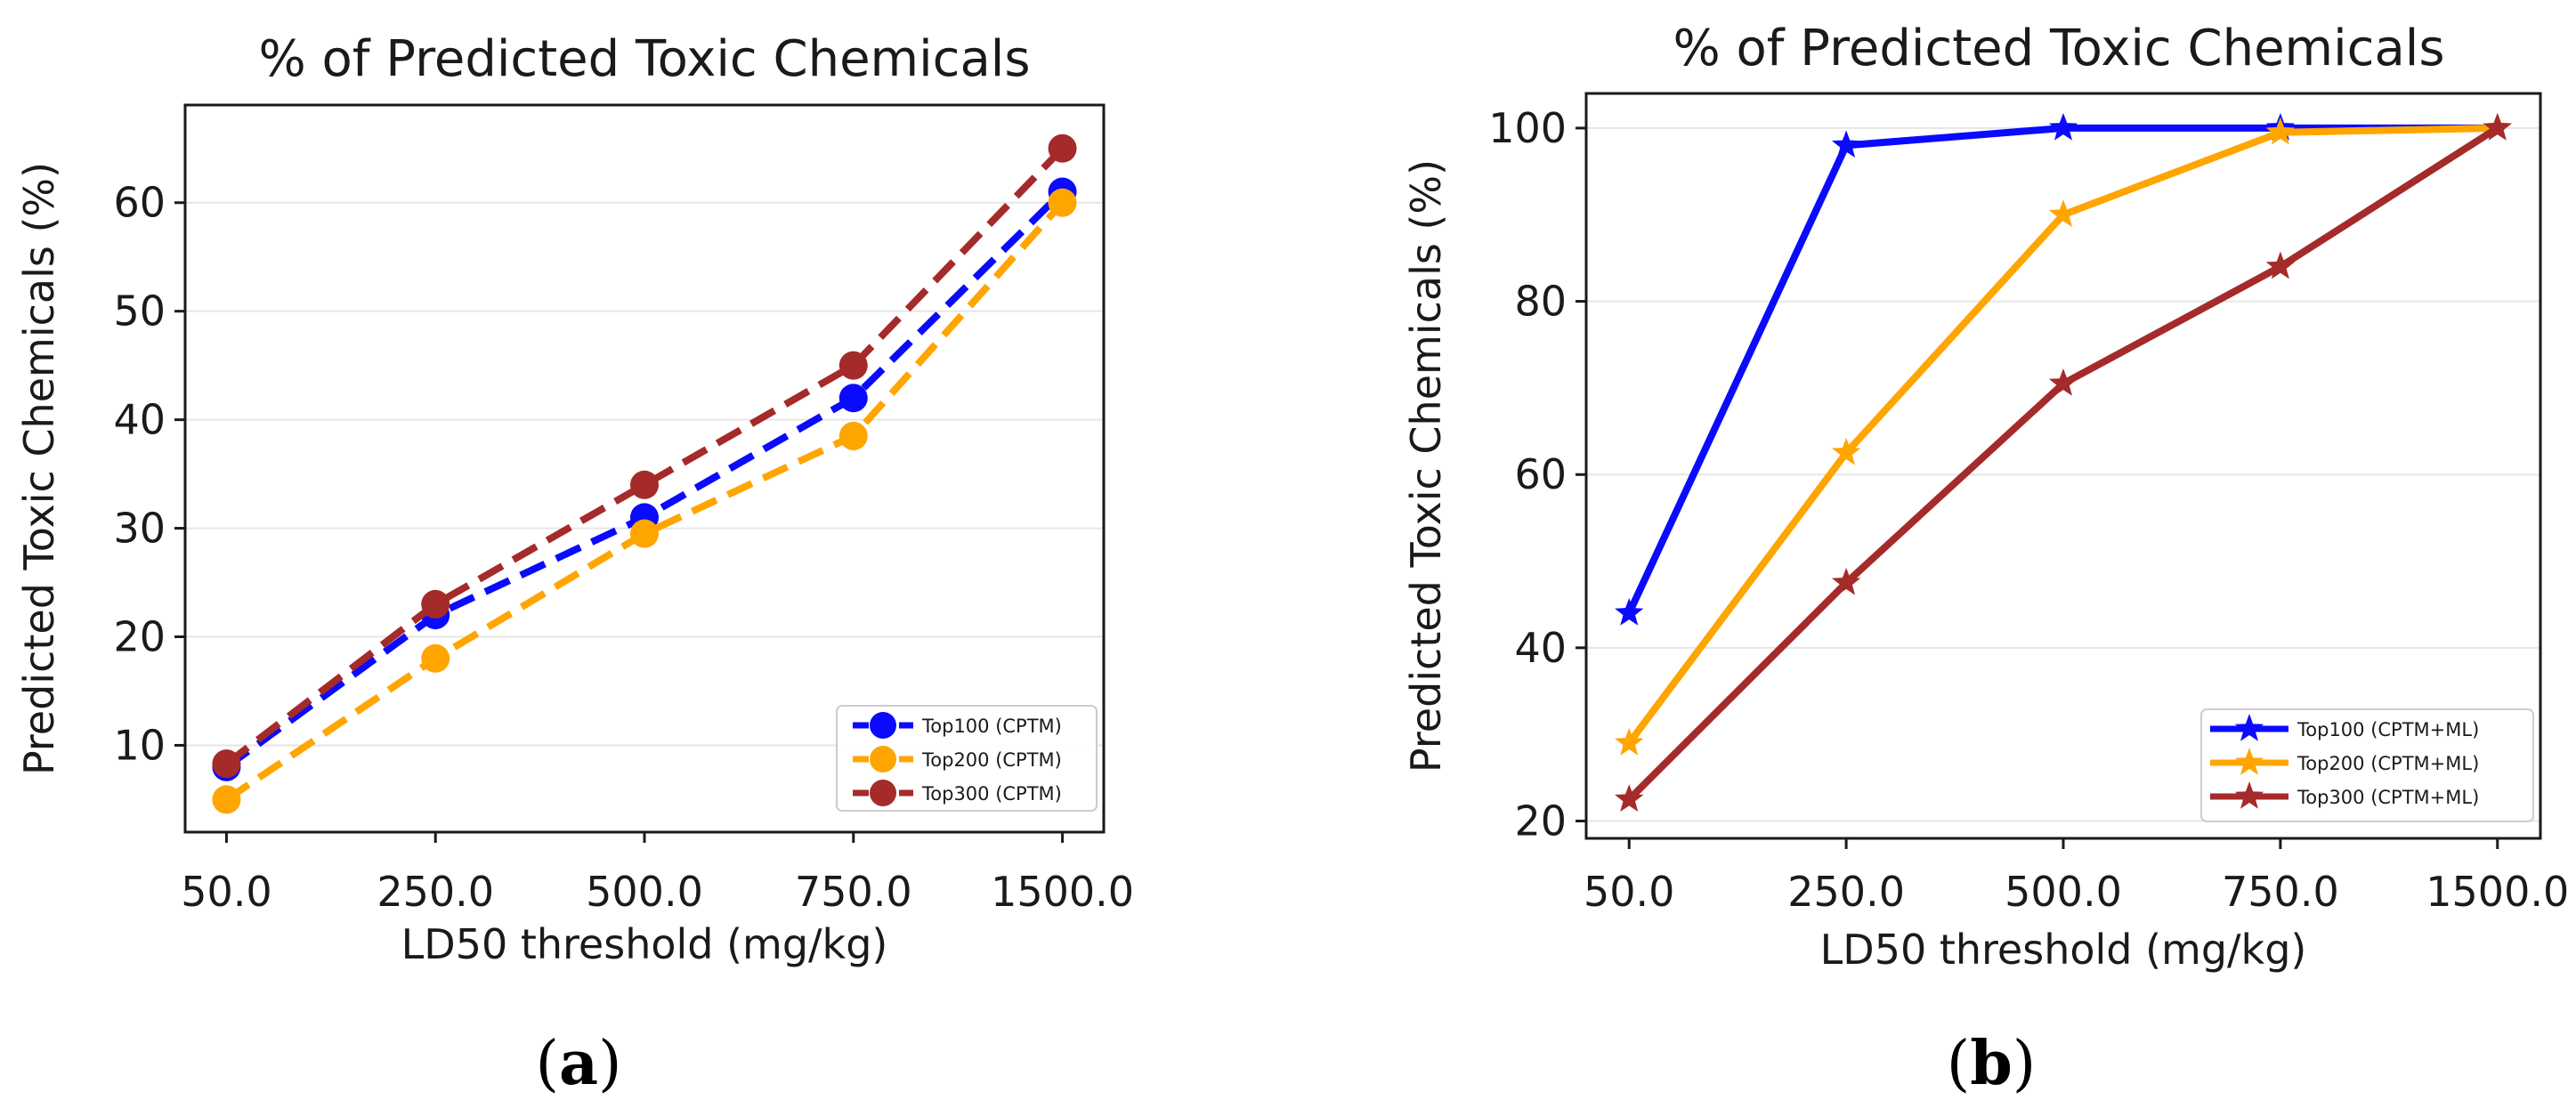 Image resolution: width=2576 pixels, height=1100 pixels. I want to click on y-tick-label: 10, so click(139, 745).